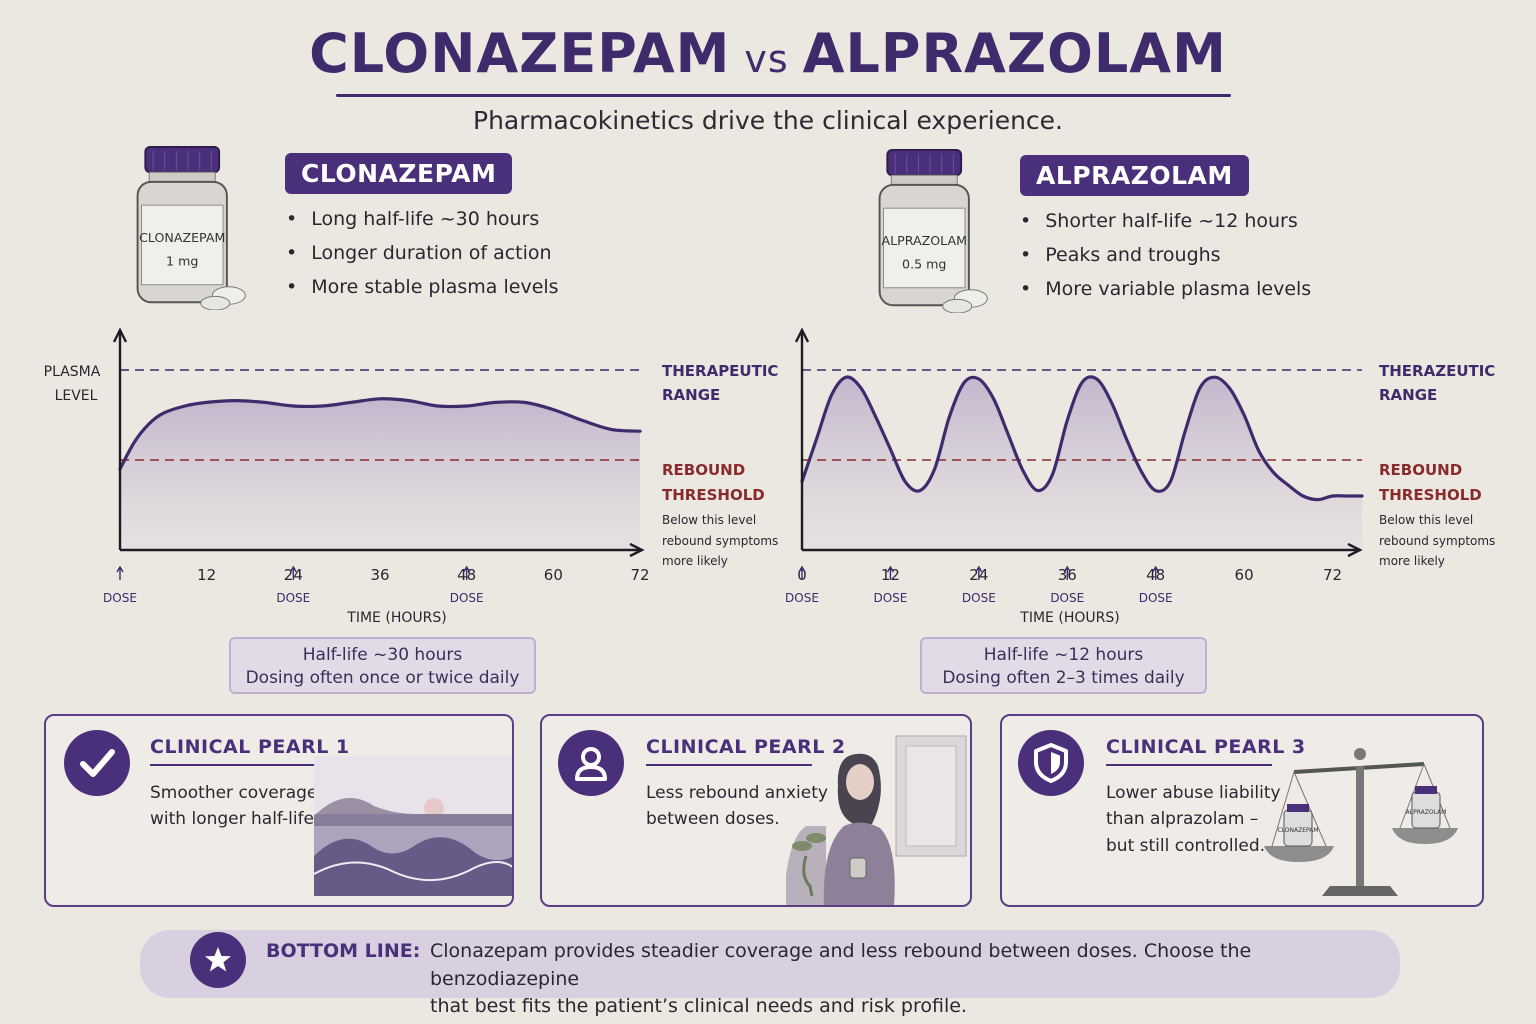 Image resolution: width=1536 pixels, height=1024 pixels. Describe the element at coordinates (1165, 255) in the screenshot. I see `list-item: Peaks and troughs` at that location.